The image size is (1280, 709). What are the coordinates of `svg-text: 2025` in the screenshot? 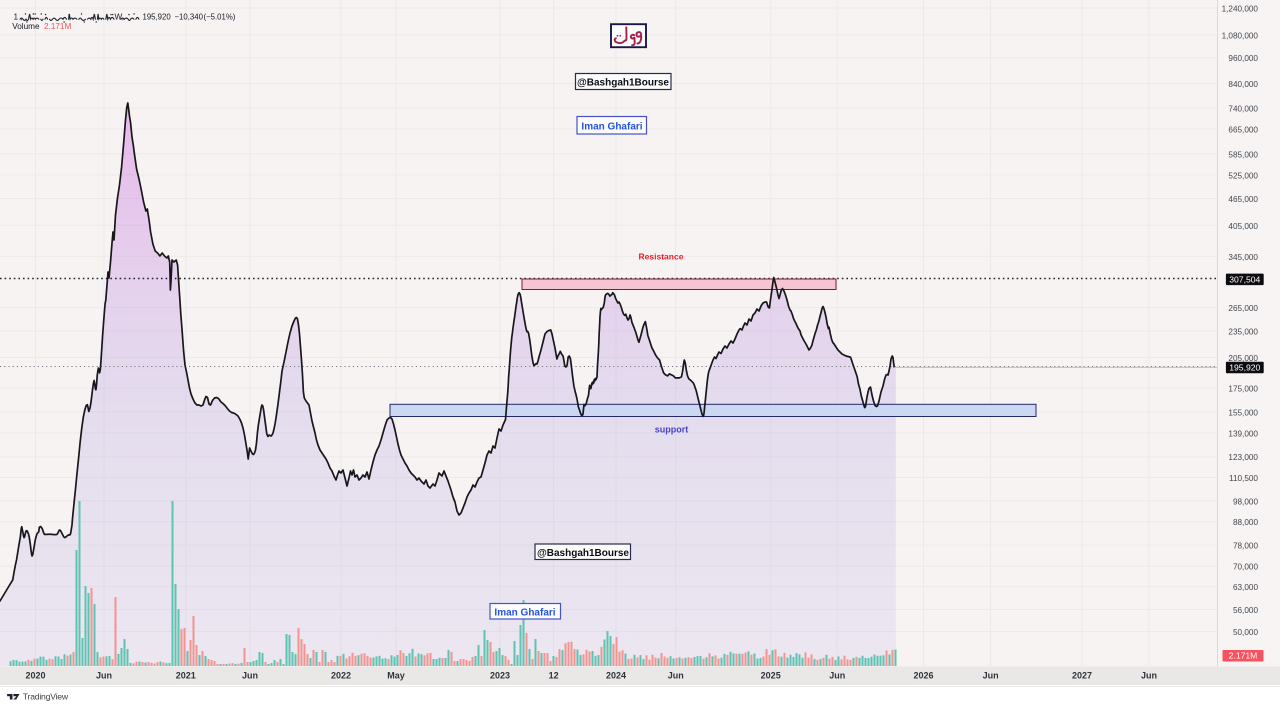 It's located at (771, 675).